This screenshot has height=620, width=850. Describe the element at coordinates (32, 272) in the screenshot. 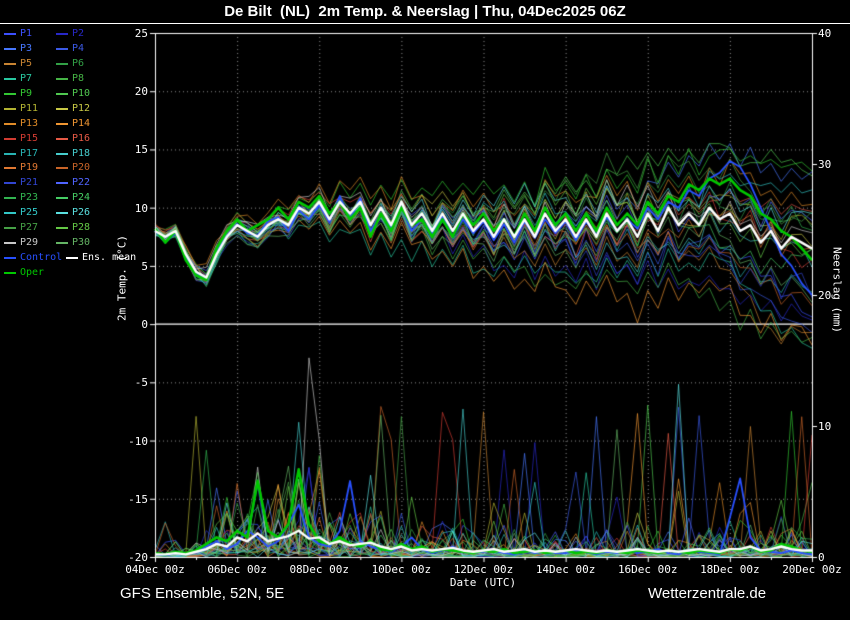

I see `legend-label: Oper` at that location.